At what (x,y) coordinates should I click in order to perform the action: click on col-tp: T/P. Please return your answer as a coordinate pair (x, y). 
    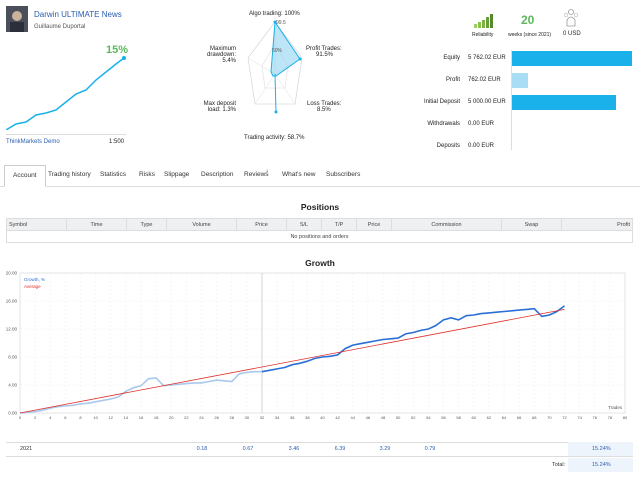
    Looking at the image, I should click on (339, 224).